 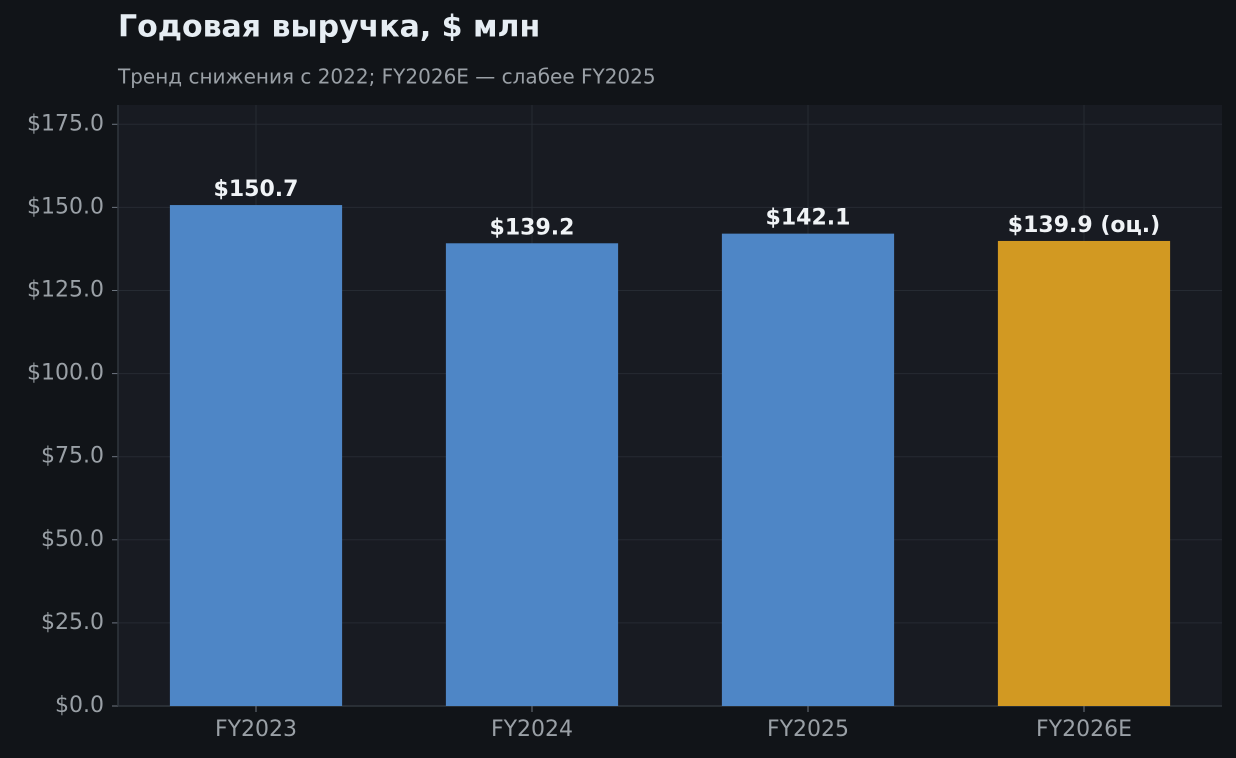 I want to click on value-label: $139.2, so click(x=532, y=227).